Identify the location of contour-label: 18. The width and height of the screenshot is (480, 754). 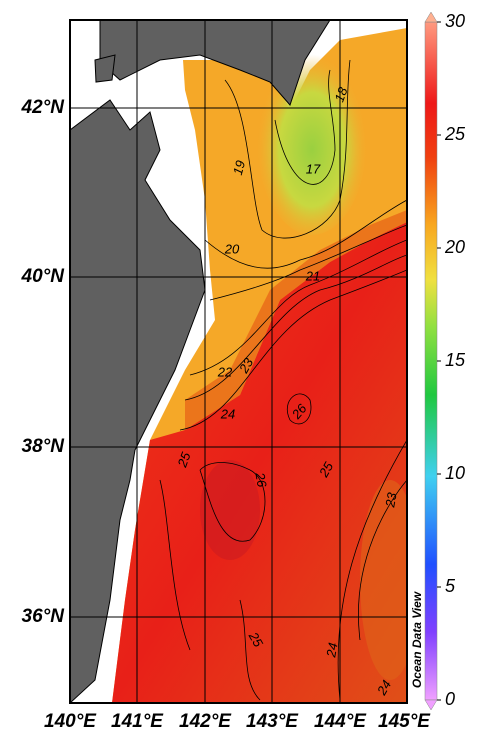
(340, 94).